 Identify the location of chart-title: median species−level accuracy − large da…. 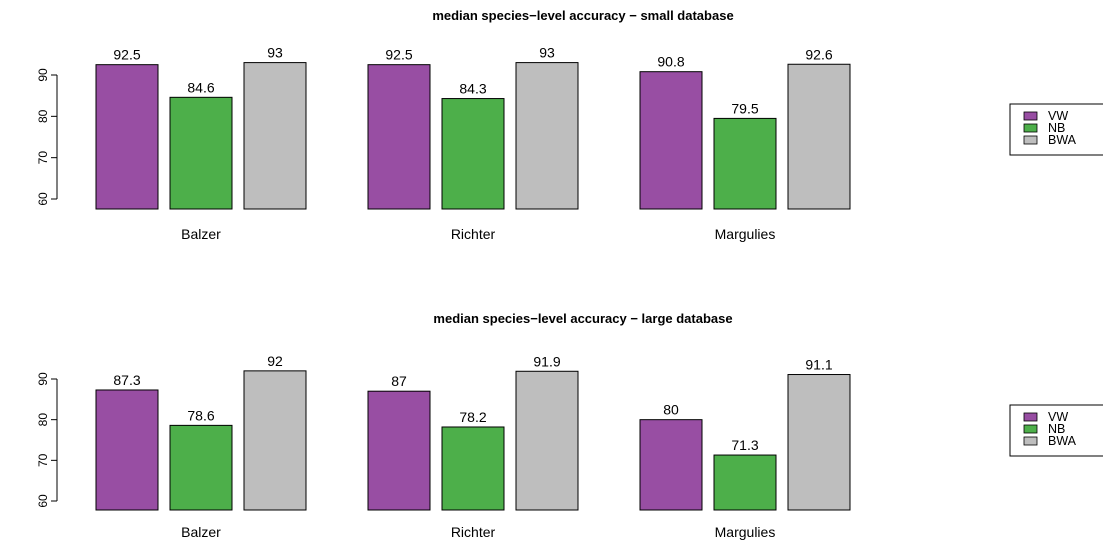
(582, 318).